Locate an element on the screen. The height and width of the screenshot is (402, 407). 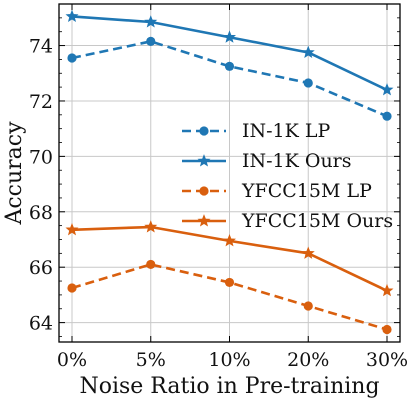
legend-item: YFCC15M Ours is located at coordinates (287, 221).